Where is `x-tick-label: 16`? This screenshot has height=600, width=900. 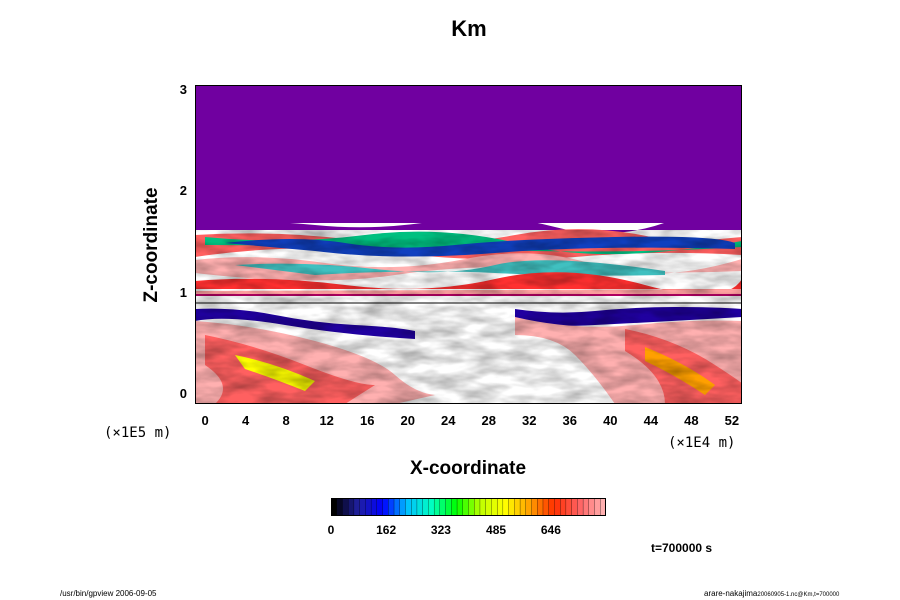 x-tick-label: 16 is located at coordinates (367, 420).